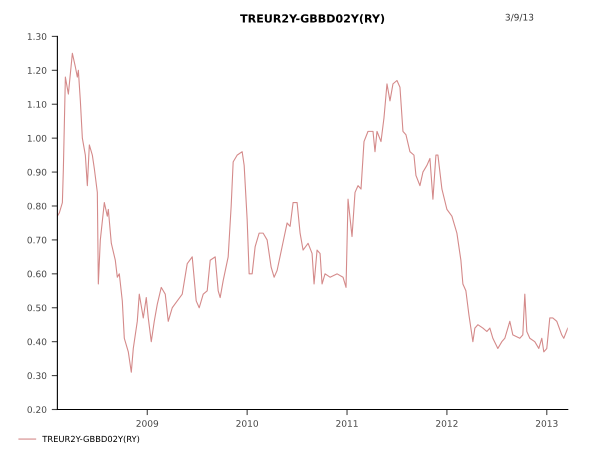  I want to click on x-tick-label: 2013, so click(547, 423).